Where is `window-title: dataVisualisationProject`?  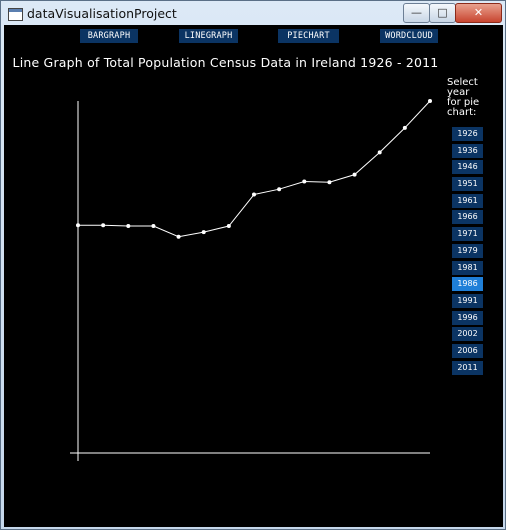
window-title: dataVisualisationProject is located at coordinates (102, 13).